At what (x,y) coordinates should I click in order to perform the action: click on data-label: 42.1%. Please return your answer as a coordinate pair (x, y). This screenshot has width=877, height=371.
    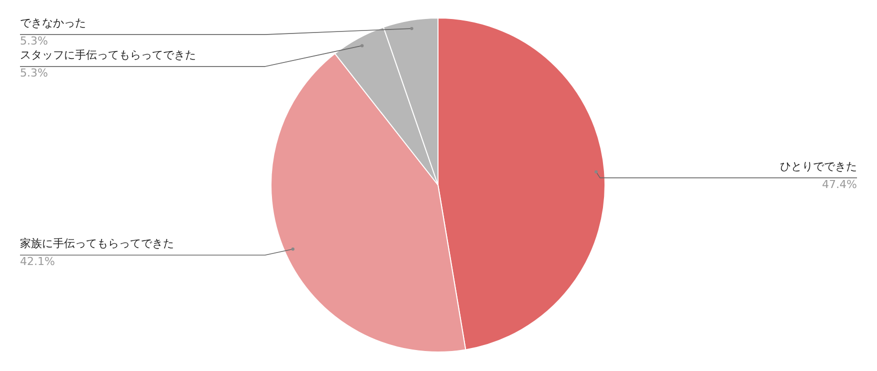
    Looking at the image, I should click on (37, 261).